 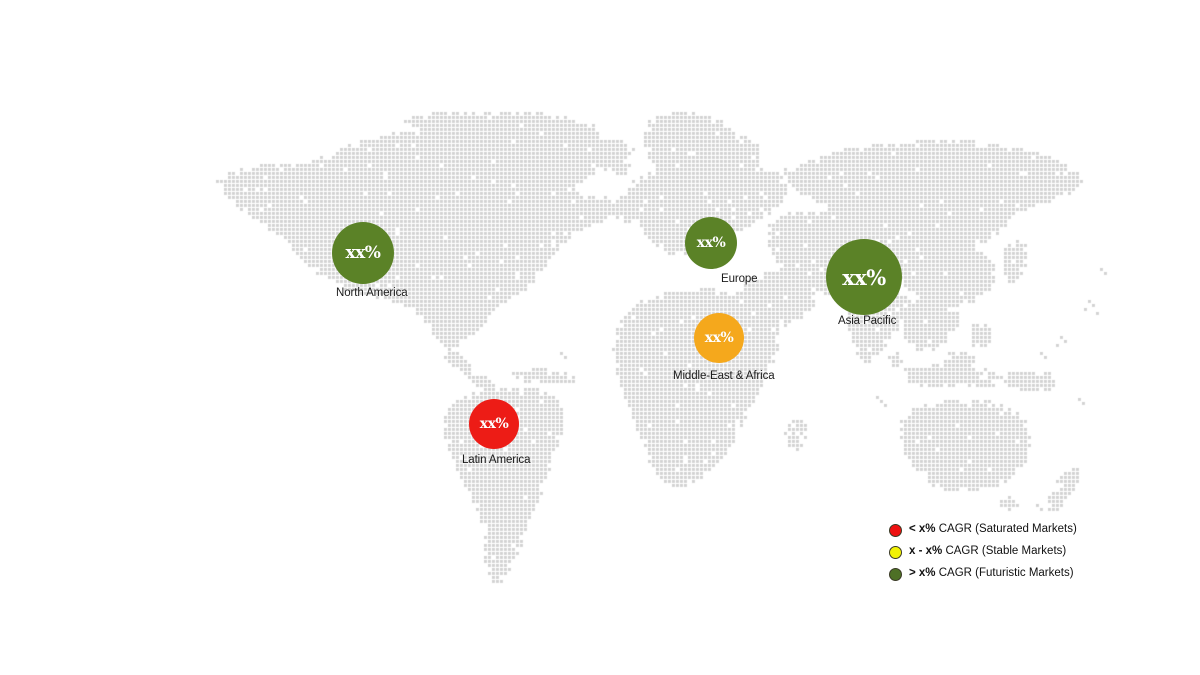 I want to click on bubble-middle-east-and-africa: xx%, so click(x=719, y=338).